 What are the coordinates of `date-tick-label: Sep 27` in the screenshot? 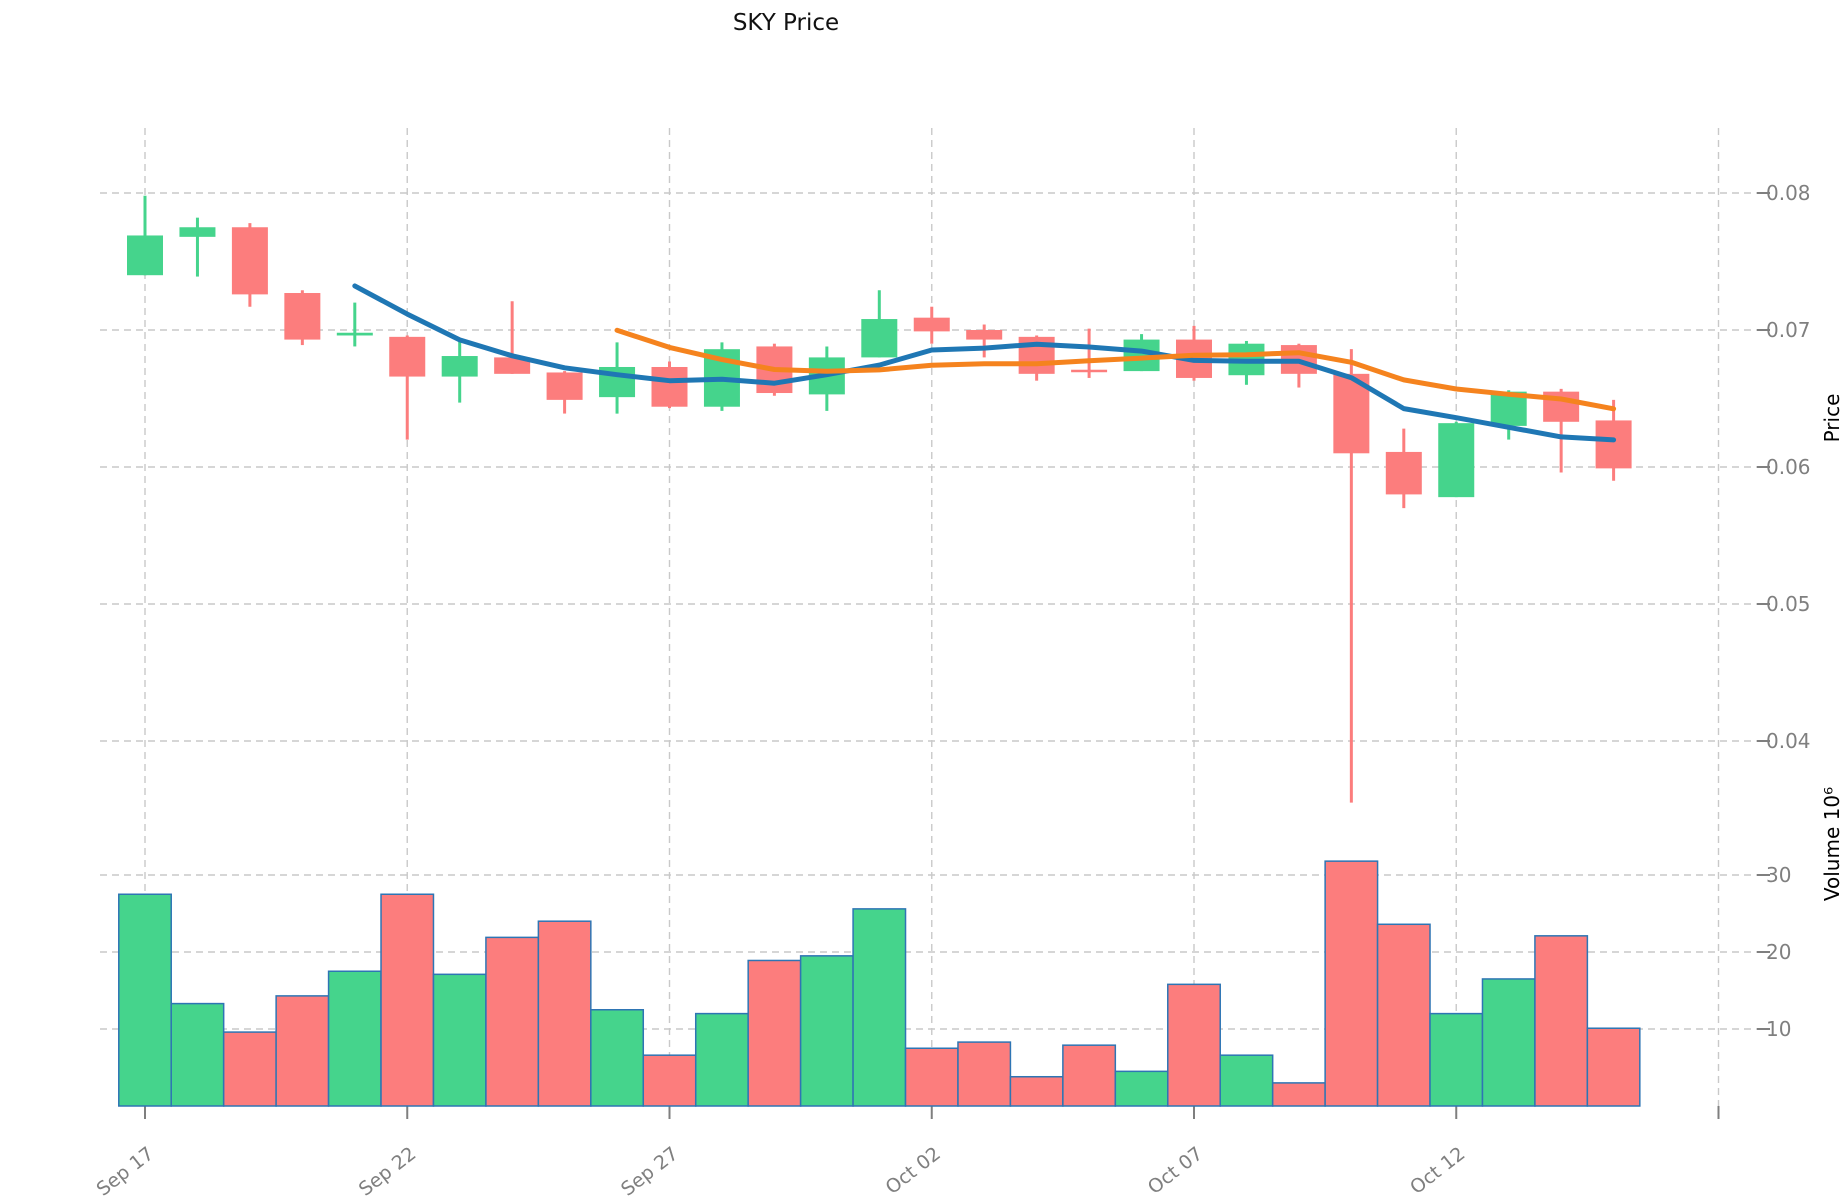 It's located at (650, 1172).